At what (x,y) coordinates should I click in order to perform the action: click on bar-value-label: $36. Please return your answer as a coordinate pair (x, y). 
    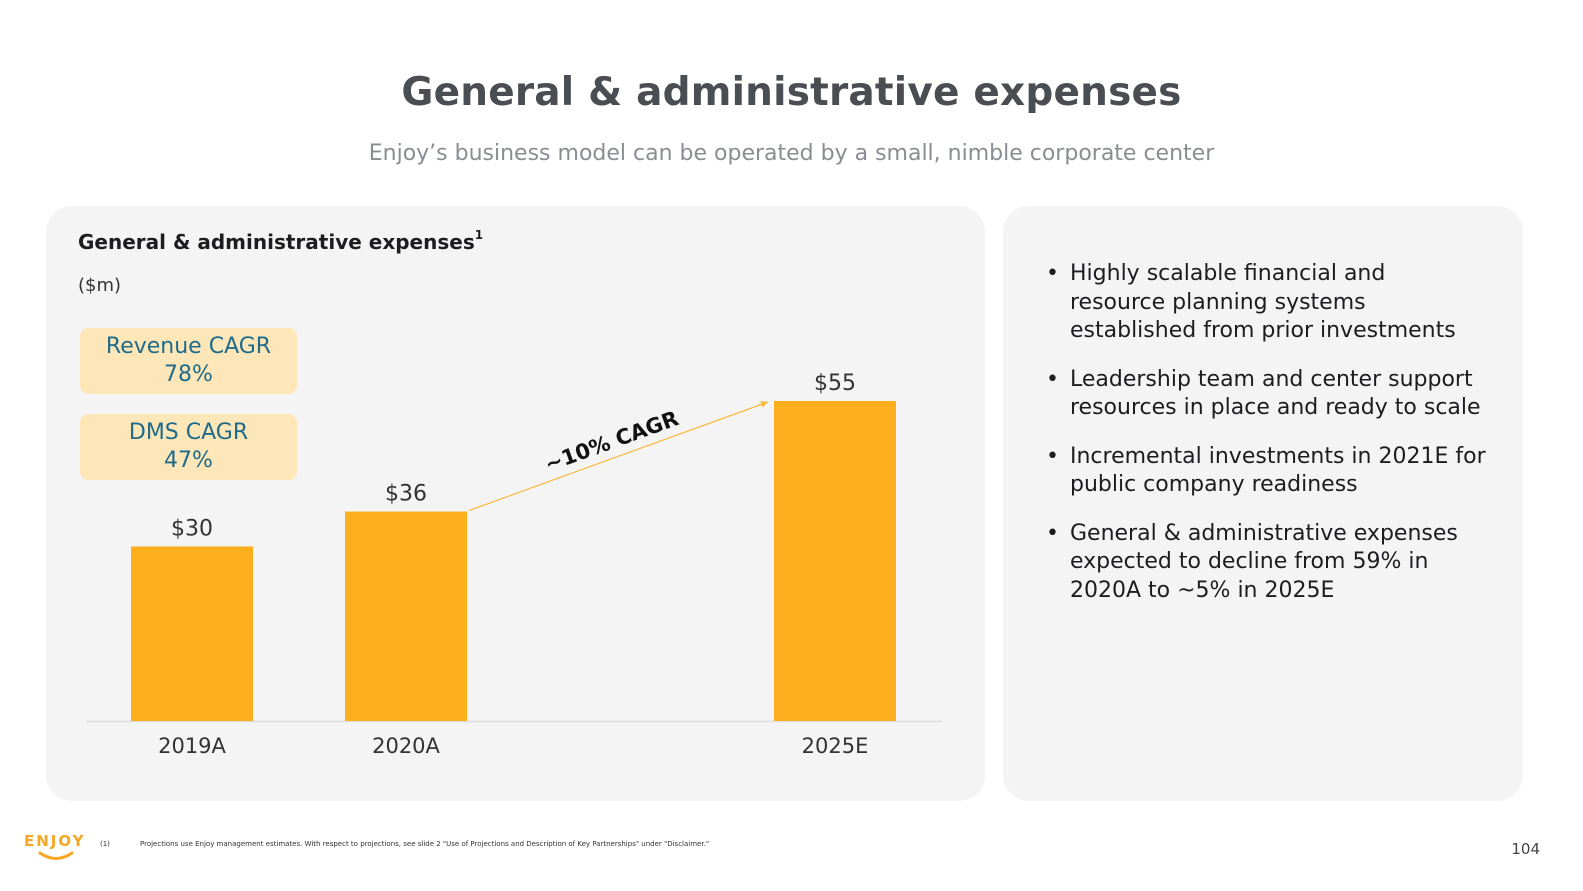
    Looking at the image, I should click on (406, 494).